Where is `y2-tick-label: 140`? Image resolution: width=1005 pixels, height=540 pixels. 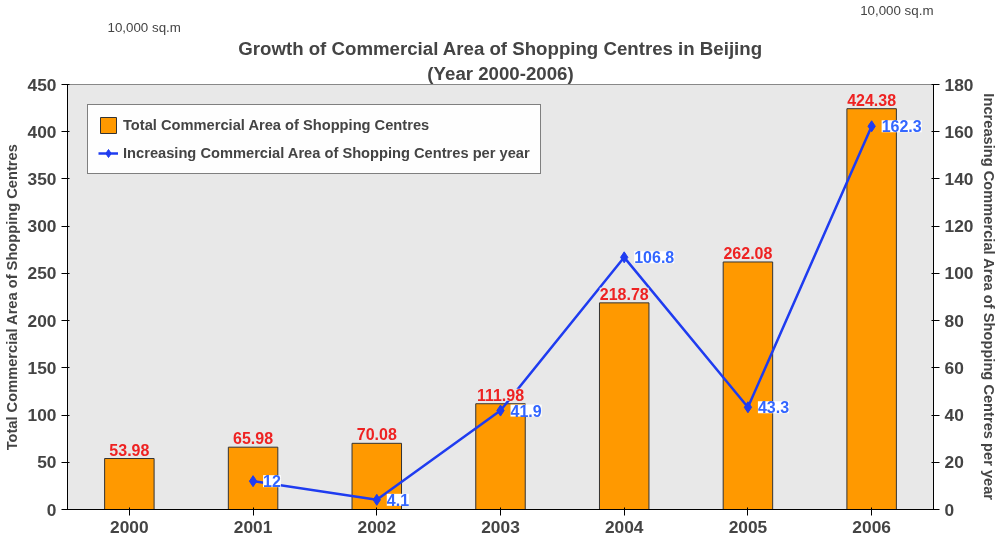
y2-tick-label: 140 is located at coordinates (959, 178).